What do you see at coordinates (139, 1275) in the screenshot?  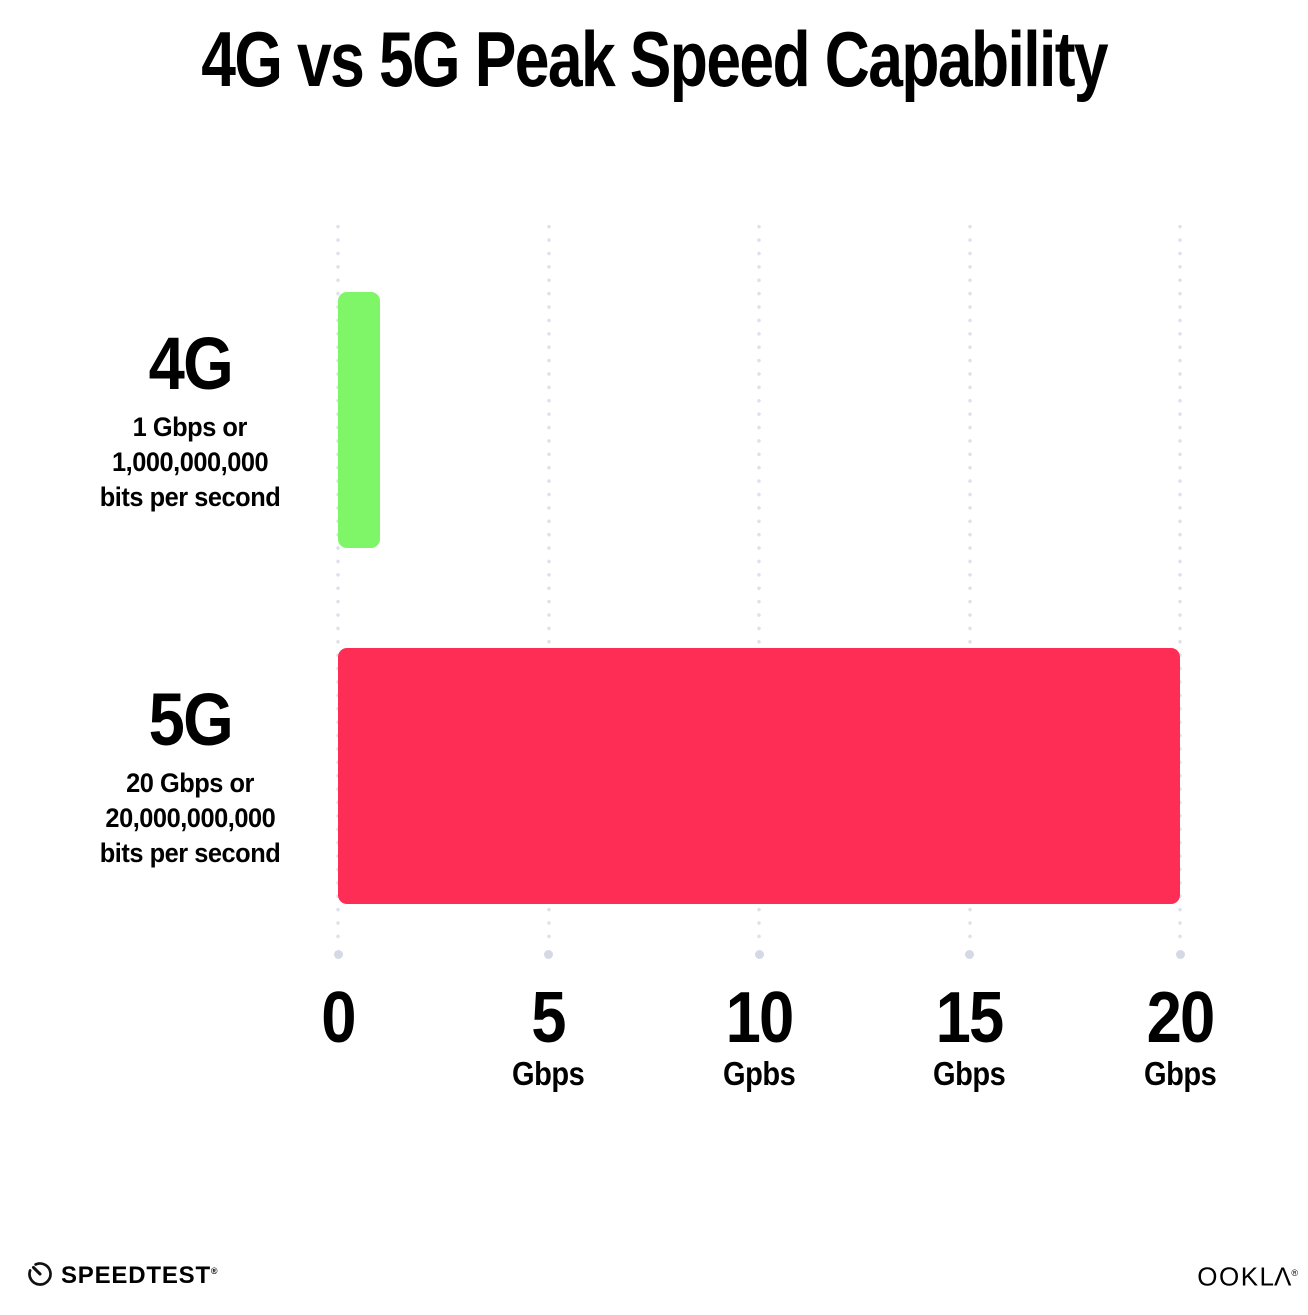 I see `speedtest-wordmark: SPEEDTEST®` at bounding box center [139, 1275].